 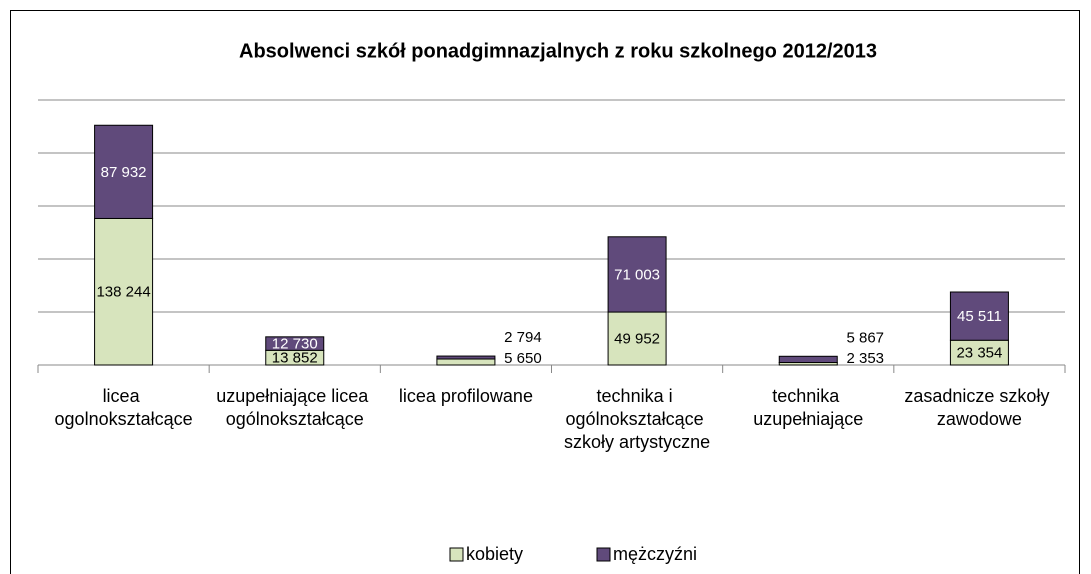 I want to click on x-tick-label: licea profilowane, so click(x=466, y=396).